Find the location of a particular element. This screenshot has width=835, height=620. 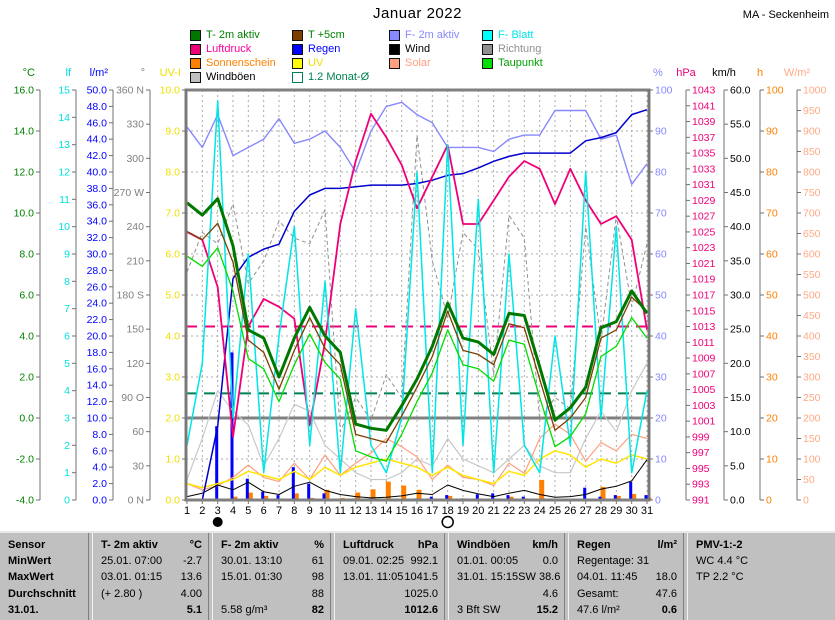

svg-text: 60.0 is located at coordinates (740, 91).